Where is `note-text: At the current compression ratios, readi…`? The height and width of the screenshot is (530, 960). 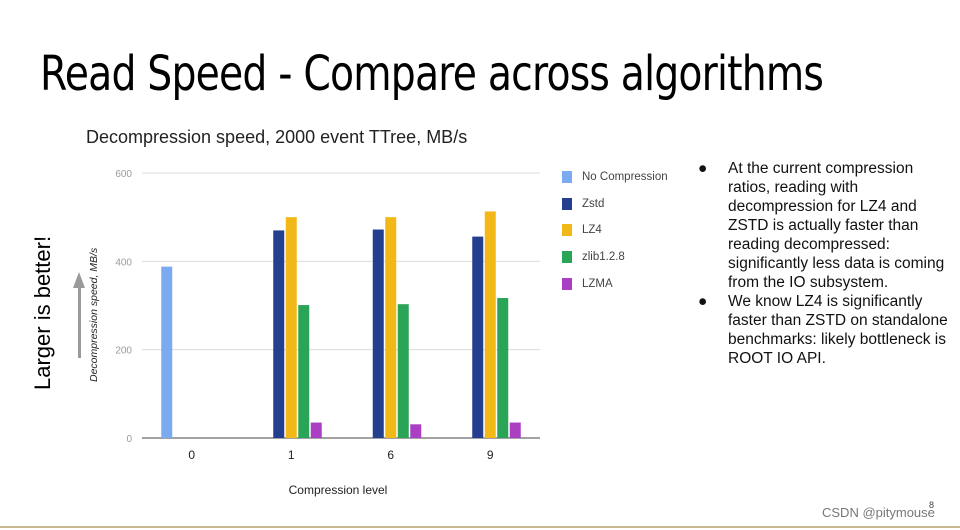 note-text: At the current compression ratios, readi… is located at coordinates (836, 225).